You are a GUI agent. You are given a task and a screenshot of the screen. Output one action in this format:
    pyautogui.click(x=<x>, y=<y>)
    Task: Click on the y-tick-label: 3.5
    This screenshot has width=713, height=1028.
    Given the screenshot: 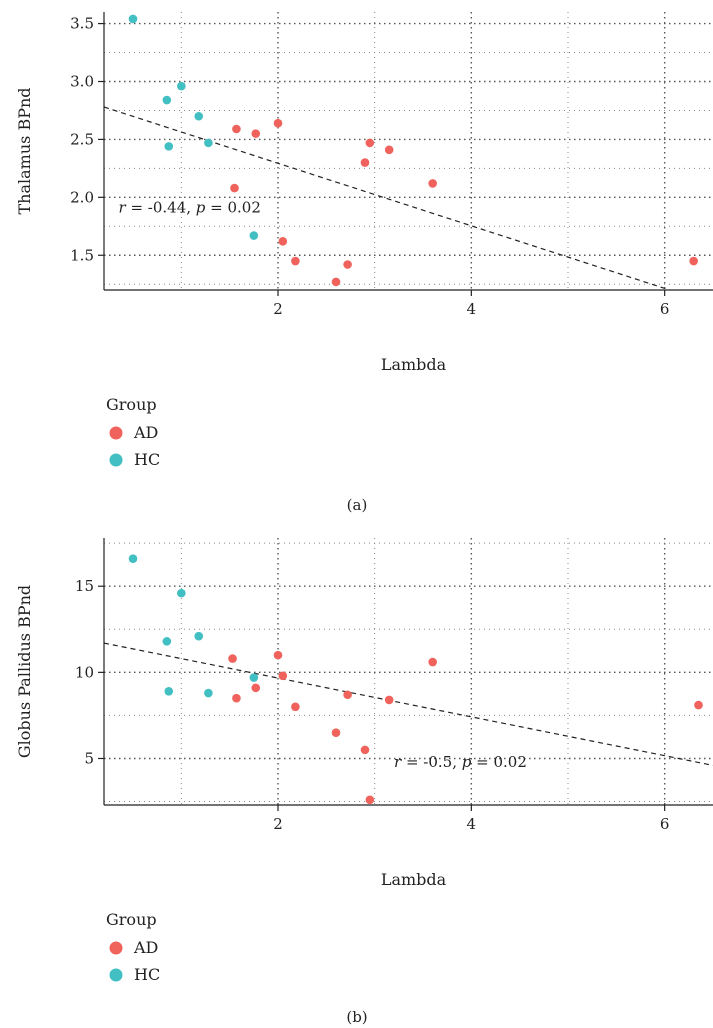 What is the action you would take?
    pyautogui.click(x=82, y=24)
    